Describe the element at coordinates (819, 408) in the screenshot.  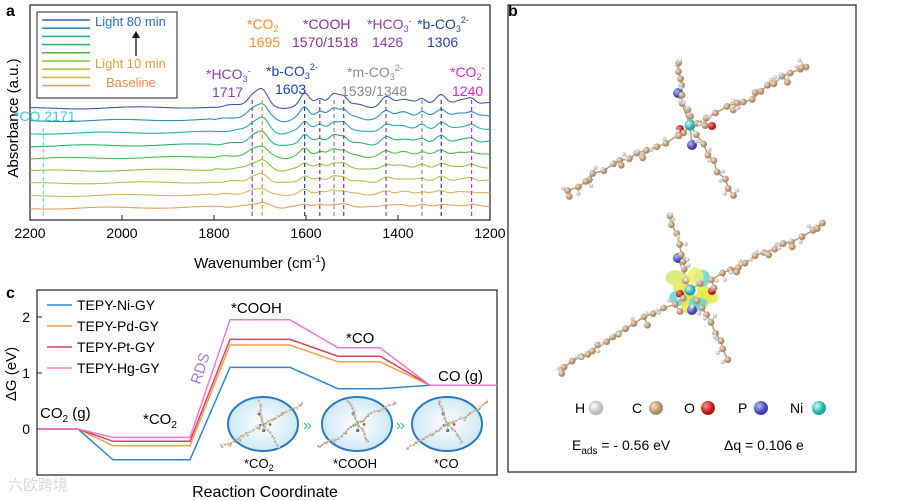
I see `legend-ni-ball` at that location.